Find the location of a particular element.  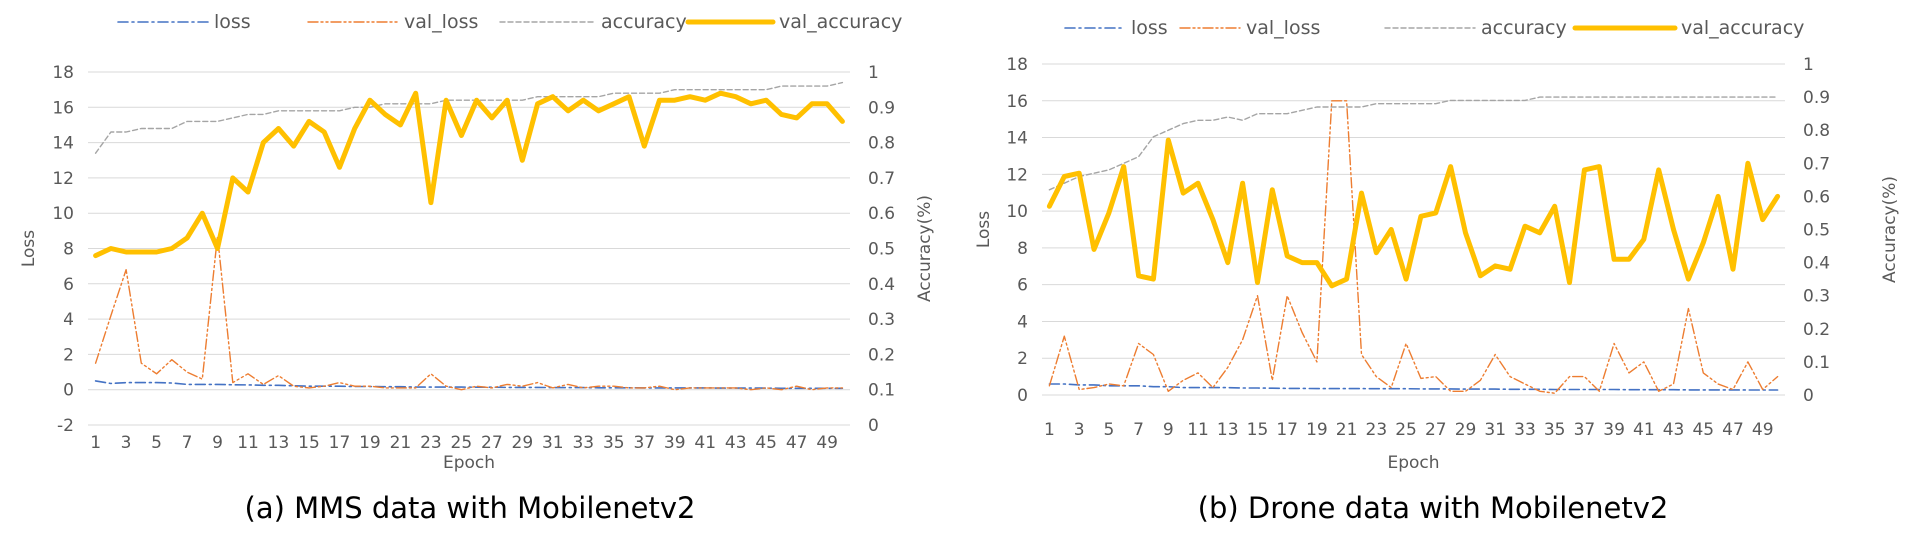

x-tick-label: 41 is located at coordinates (705, 443).